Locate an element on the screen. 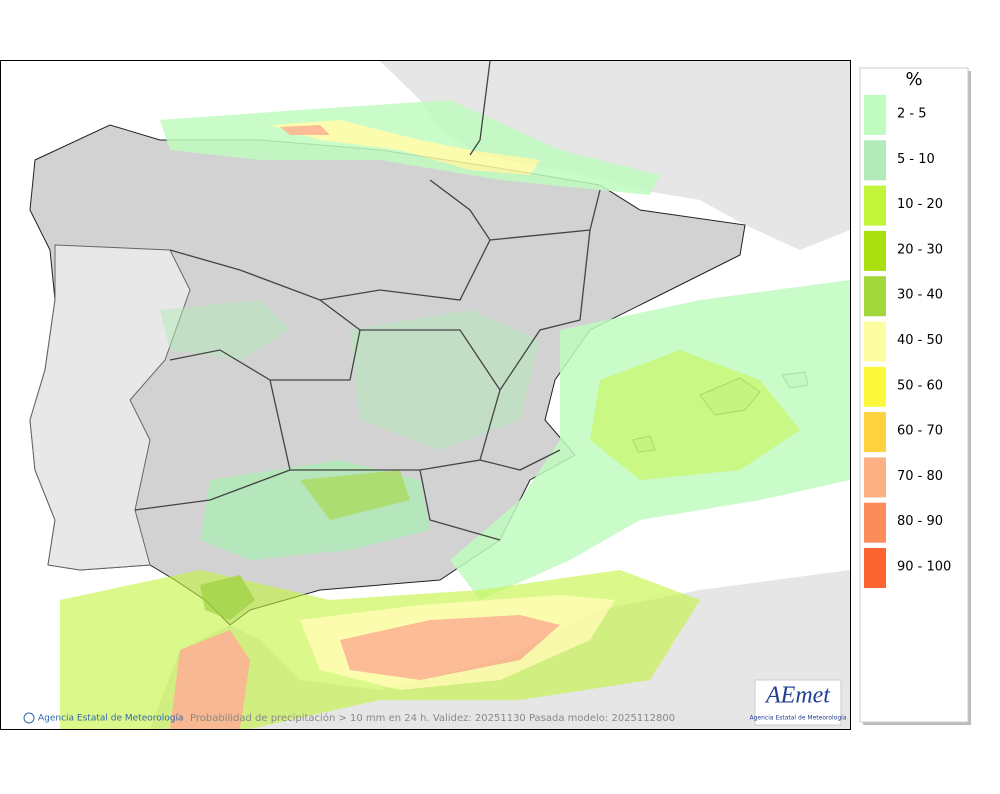  logo-name: AEmet is located at coordinates (797, 696).